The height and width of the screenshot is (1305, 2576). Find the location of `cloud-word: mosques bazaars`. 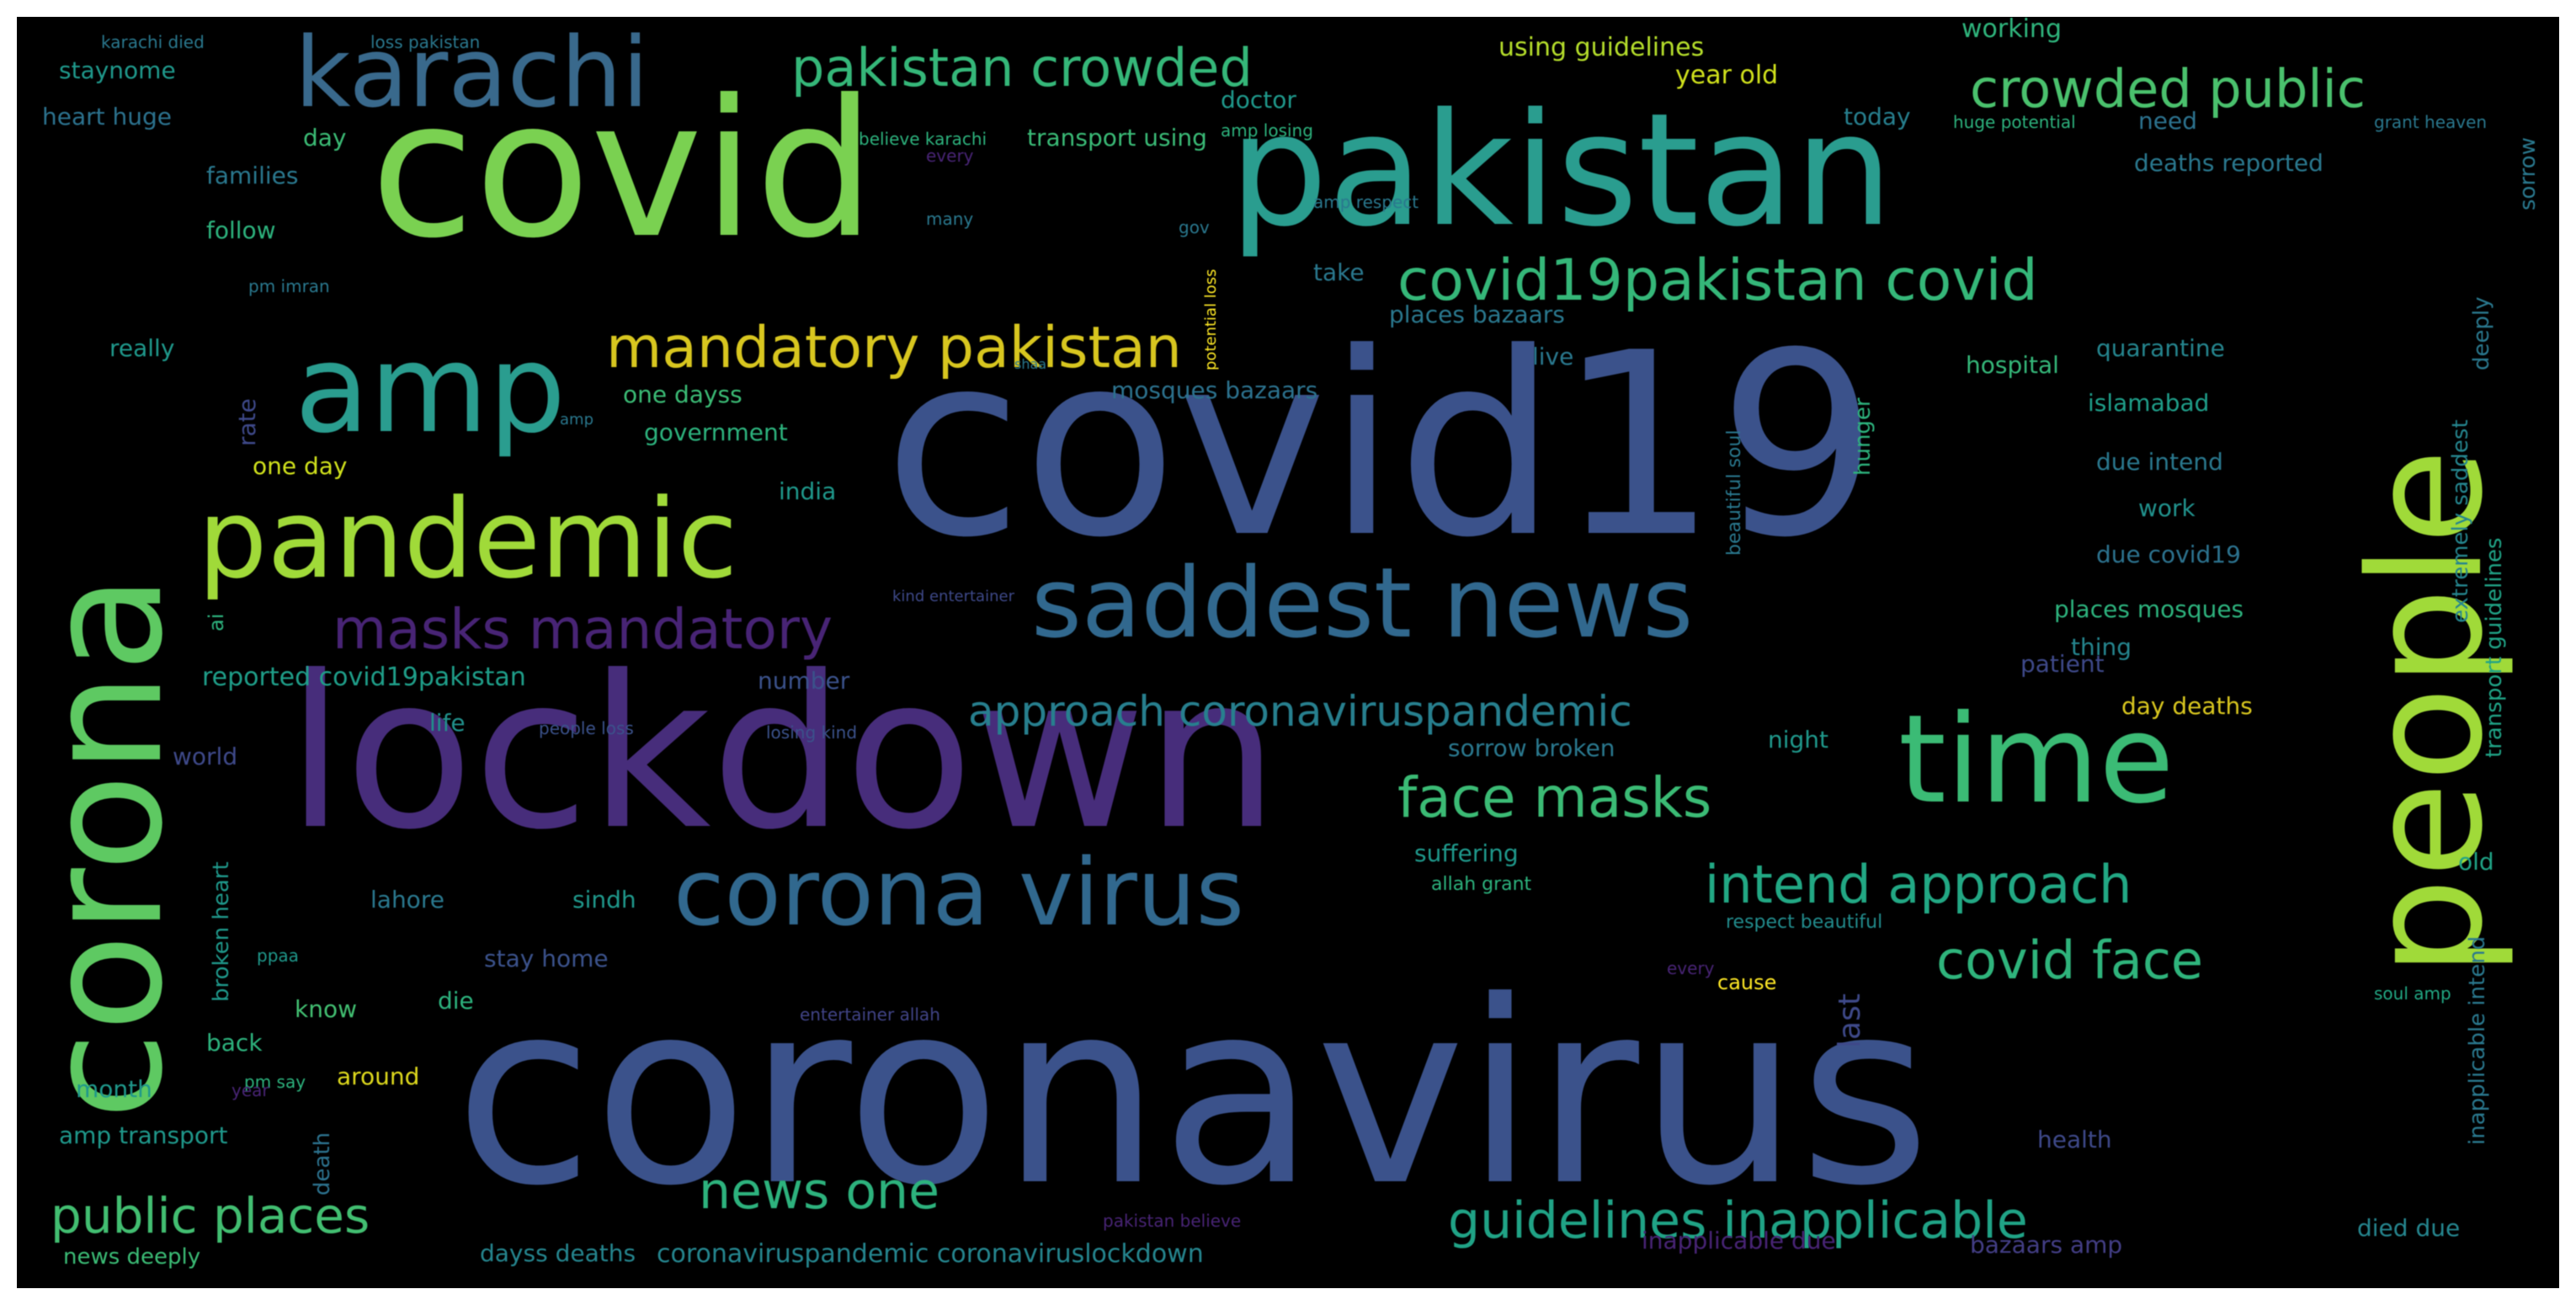

cloud-word: mosques bazaars is located at coordinates (1215, 390).